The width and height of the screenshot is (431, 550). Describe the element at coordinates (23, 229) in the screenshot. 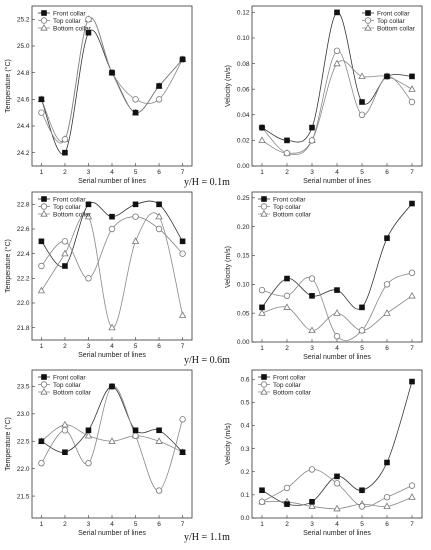

I see `y-tick-label: 22.6` at that location.